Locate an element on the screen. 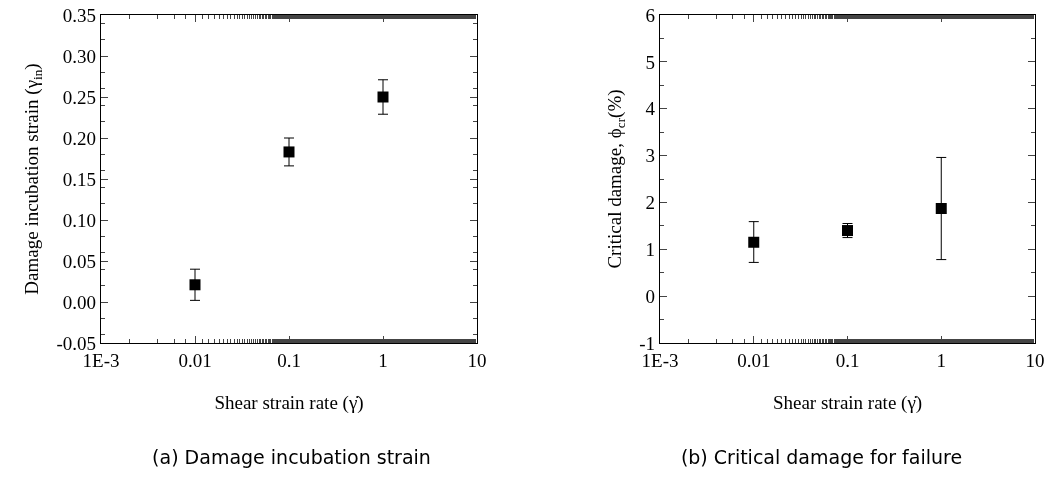 Image resolution: width=1060 pixels, height=478 pixels. y-tick-label: 4 is located at coordinates (650, 109).